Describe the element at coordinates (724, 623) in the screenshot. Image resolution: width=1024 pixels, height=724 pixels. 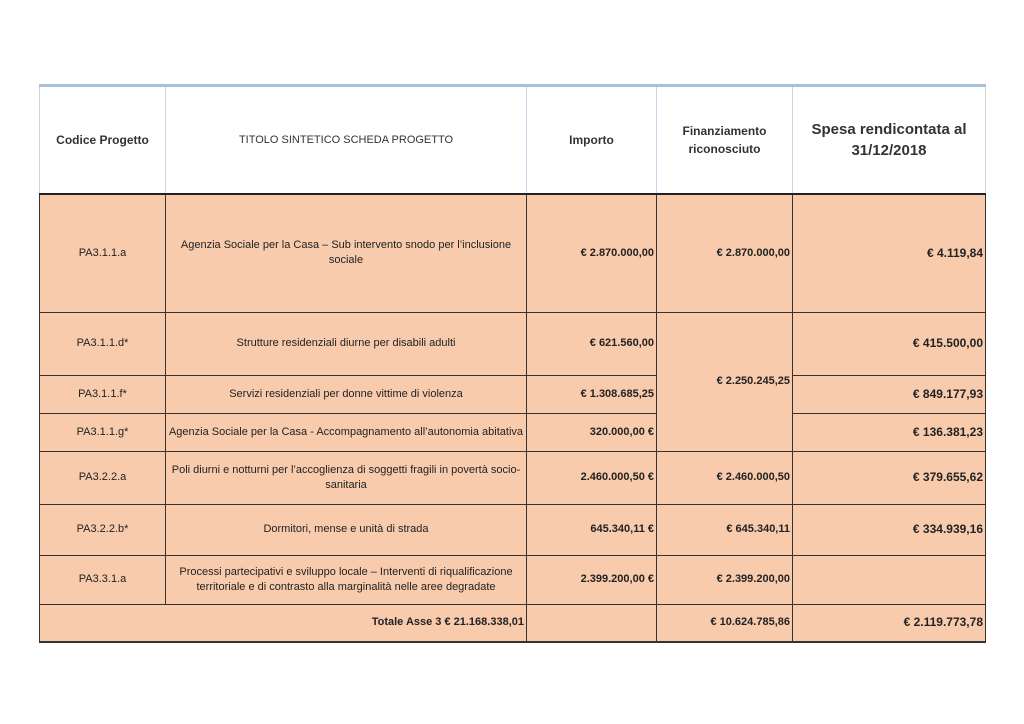
I see `total-funding: € 10.624.785,86` at that location.